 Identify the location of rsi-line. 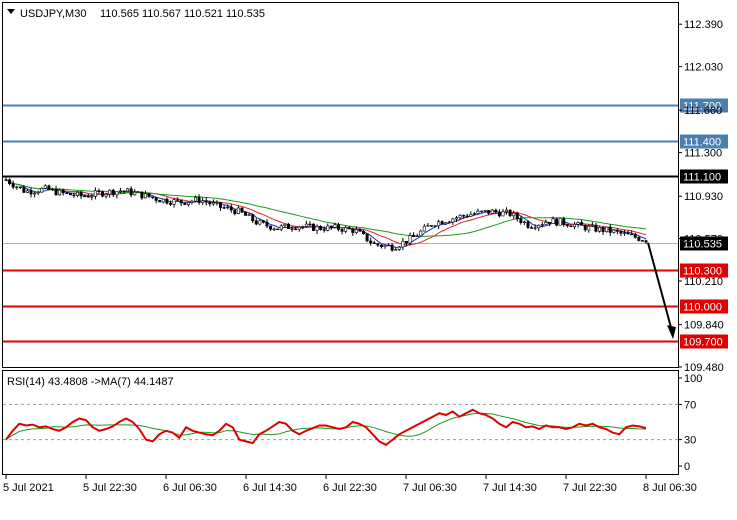
(326, 427).